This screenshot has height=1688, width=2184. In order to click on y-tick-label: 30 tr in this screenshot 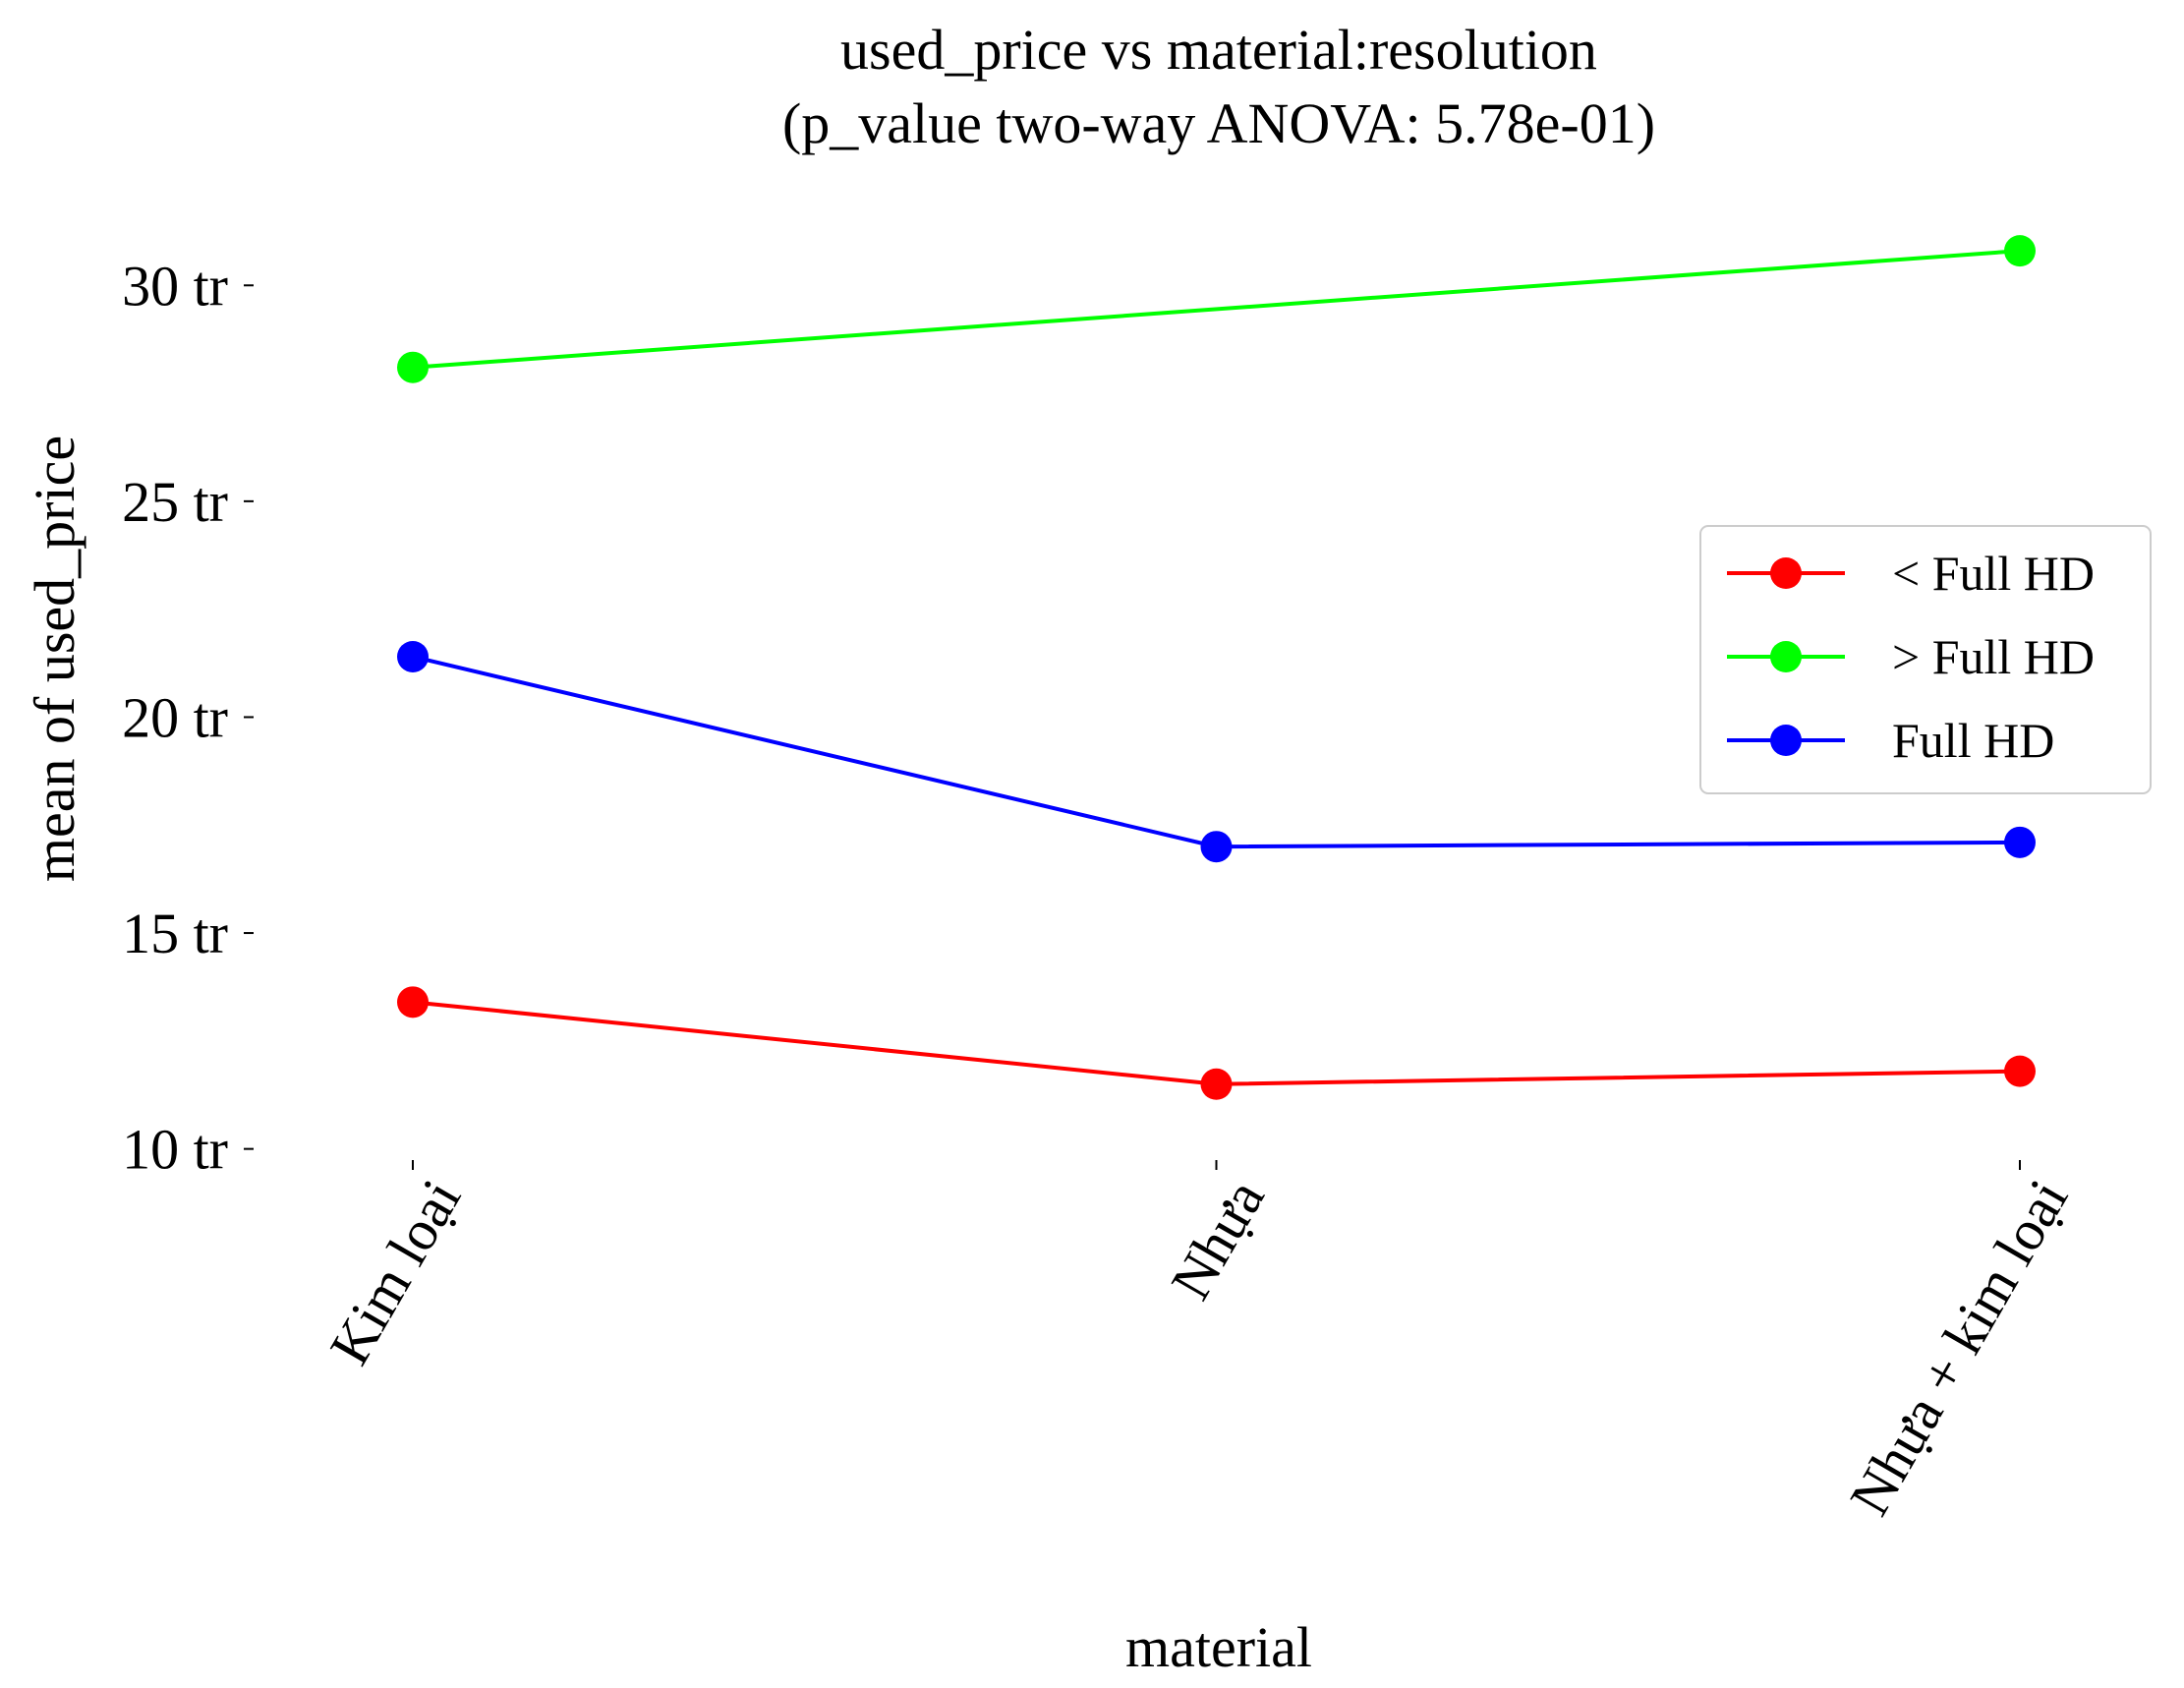, I will do `click(175, 286)`.